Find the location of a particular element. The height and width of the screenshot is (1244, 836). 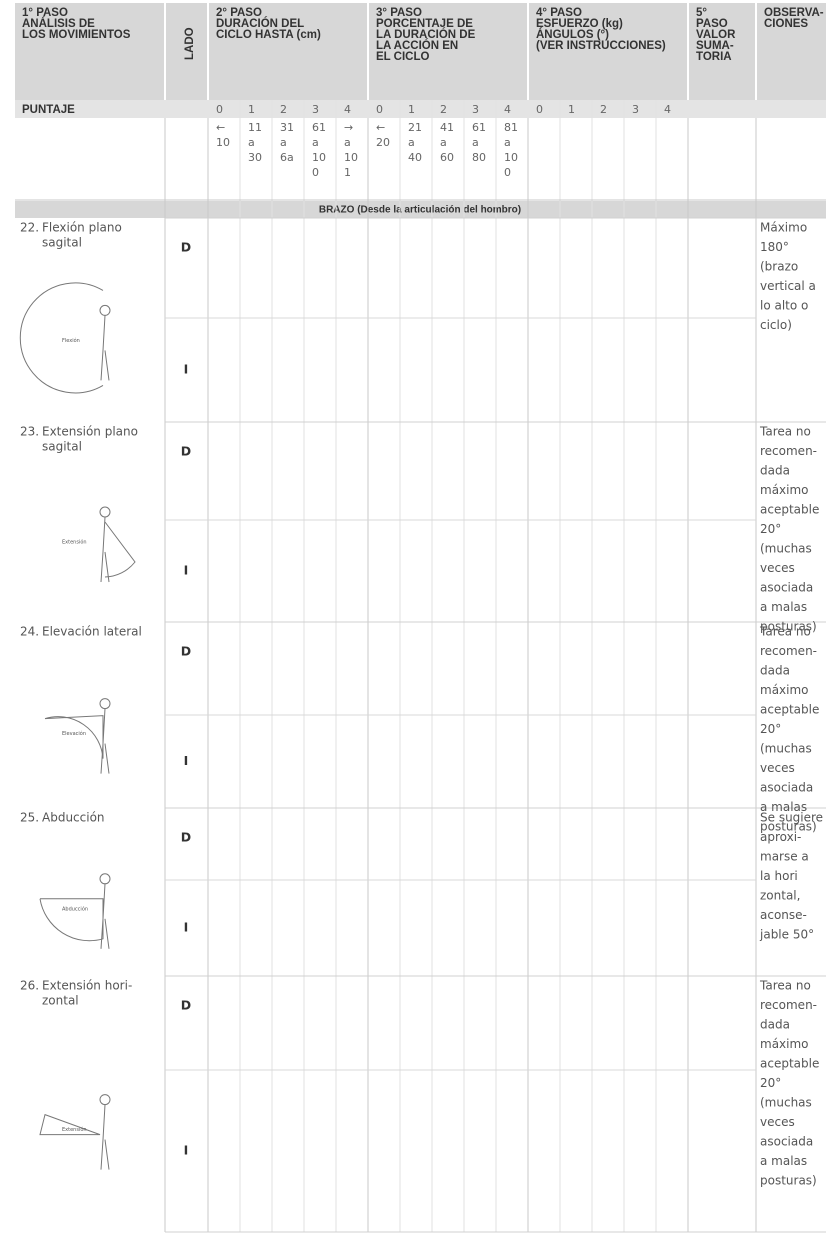

item-label: Extensión plano is located at coordinates (90, 432).